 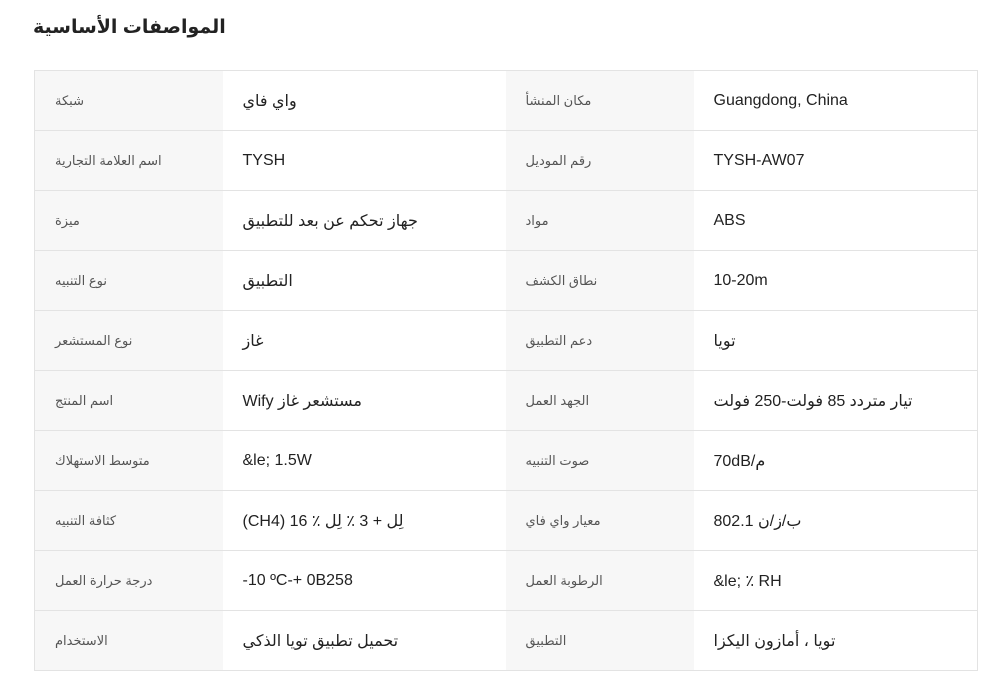 What do you see at coordinates (128, 280) in the screenshot?
I see `spec-label: نوع التنبيه` at bounding box center [128, 280].